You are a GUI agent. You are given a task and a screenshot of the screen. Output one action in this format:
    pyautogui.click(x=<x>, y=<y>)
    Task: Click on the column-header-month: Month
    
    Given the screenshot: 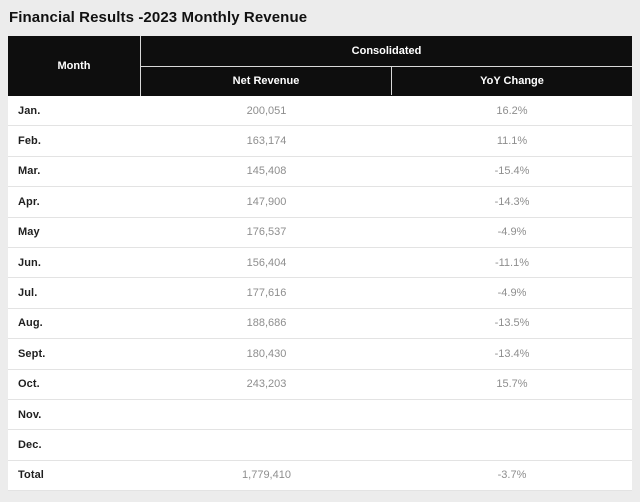 What is the action you would take?
    pyautogui.click(x=74, y=66)
    